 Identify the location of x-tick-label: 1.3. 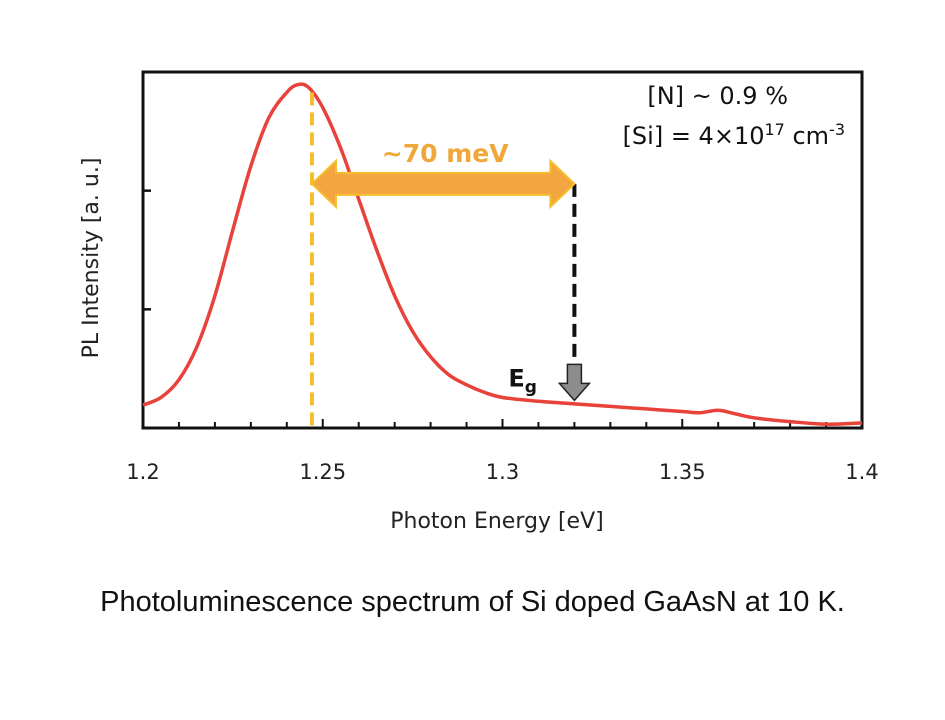
(502, 472).